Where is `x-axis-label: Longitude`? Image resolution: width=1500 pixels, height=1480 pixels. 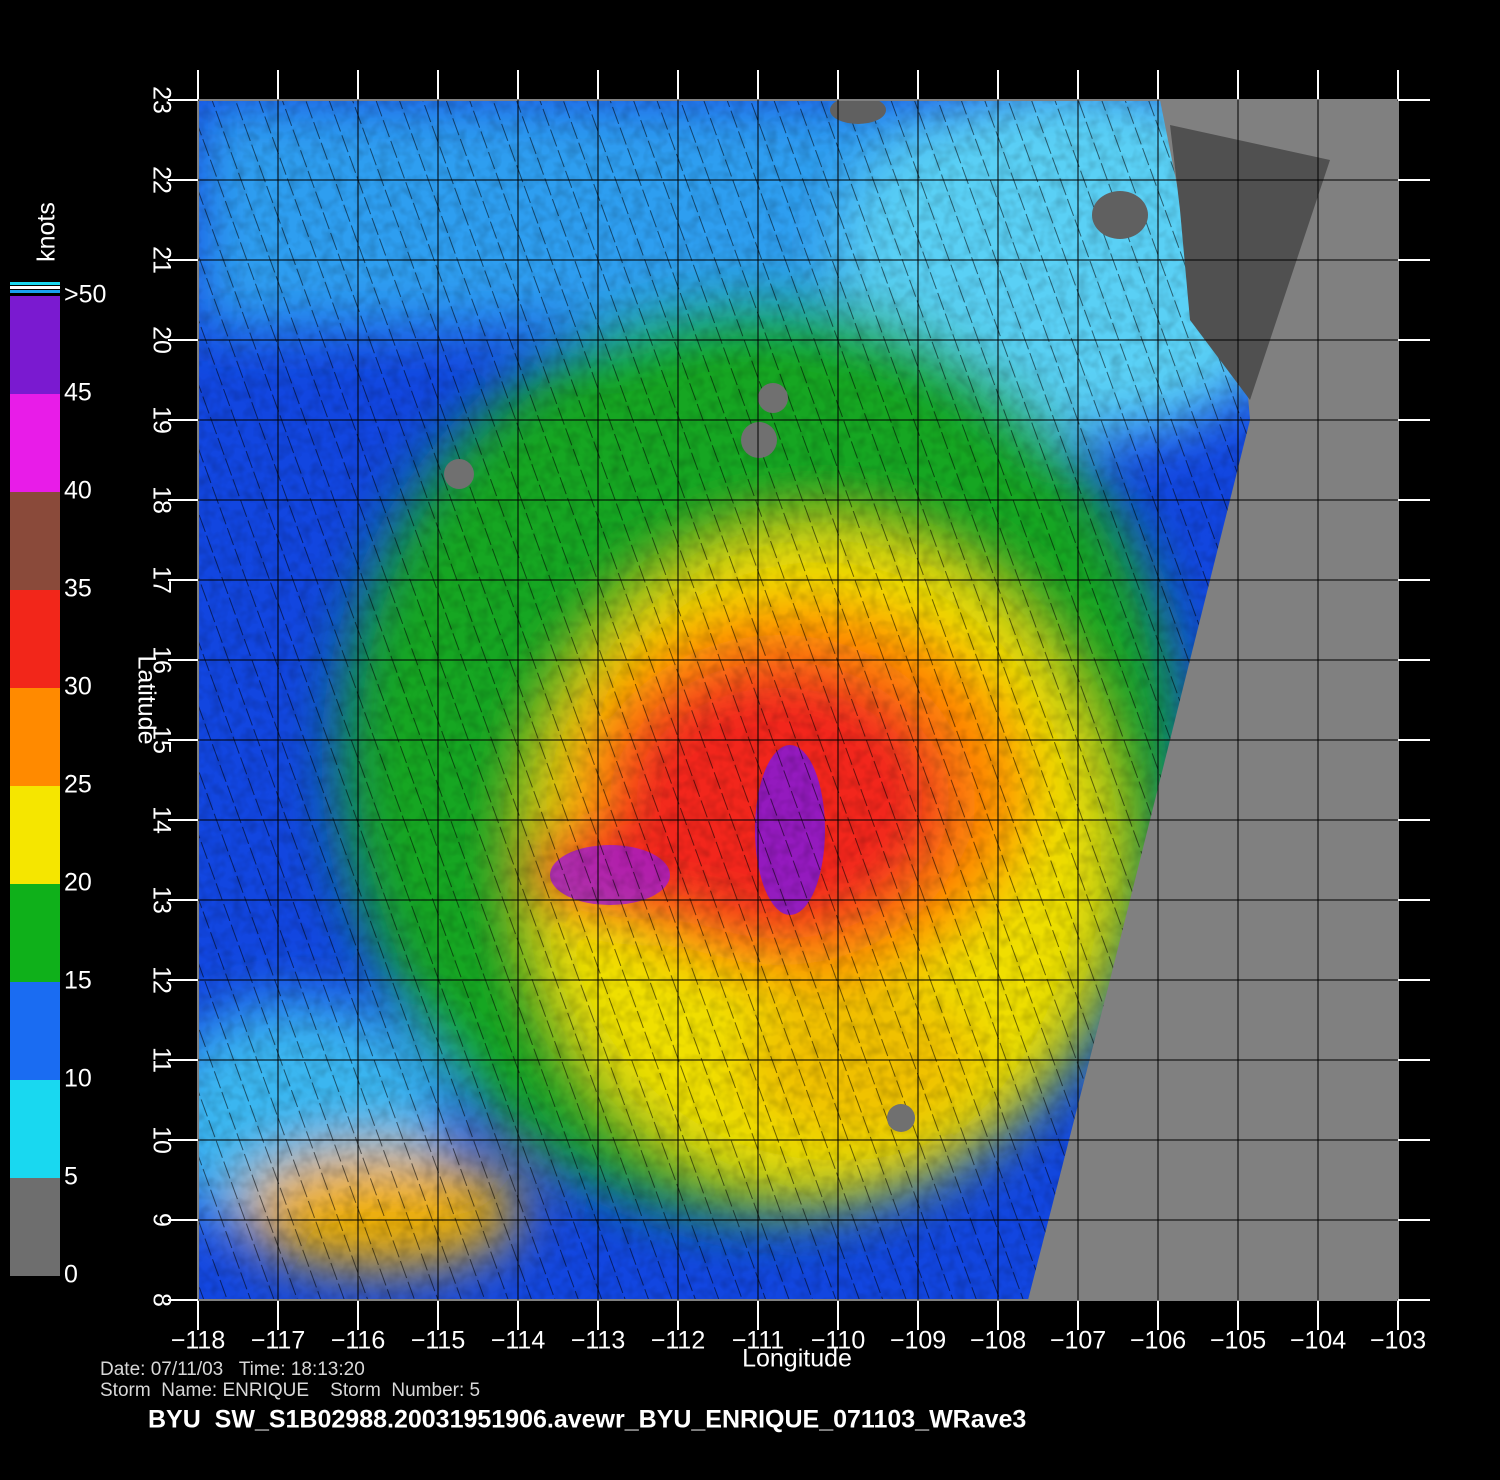
x-axis-label: Longitude is located at coordinates (797, 1359).